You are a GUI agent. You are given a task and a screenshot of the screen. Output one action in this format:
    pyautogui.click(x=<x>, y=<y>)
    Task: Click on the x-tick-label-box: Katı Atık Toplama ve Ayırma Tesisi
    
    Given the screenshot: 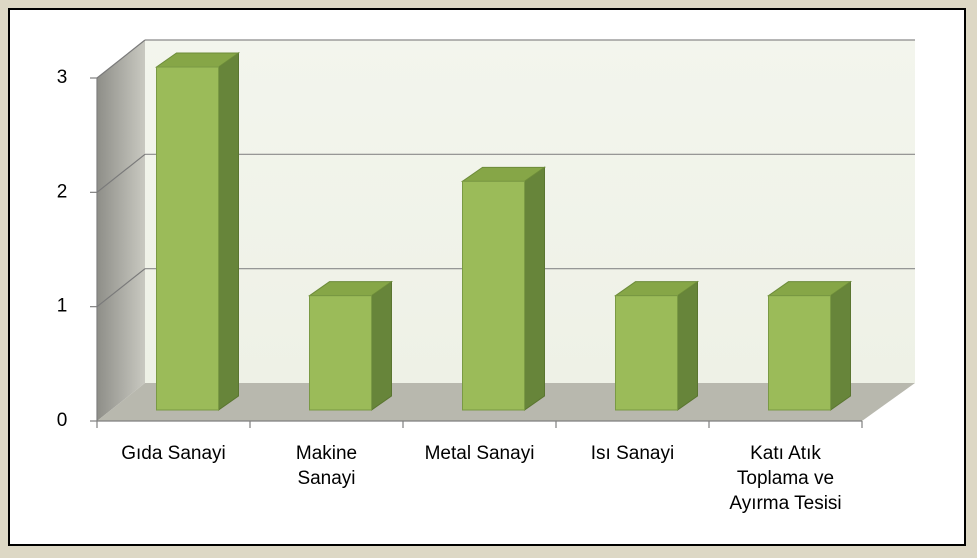 What is the action you would take?
    pyautogui.click(x=785, y=478)
    